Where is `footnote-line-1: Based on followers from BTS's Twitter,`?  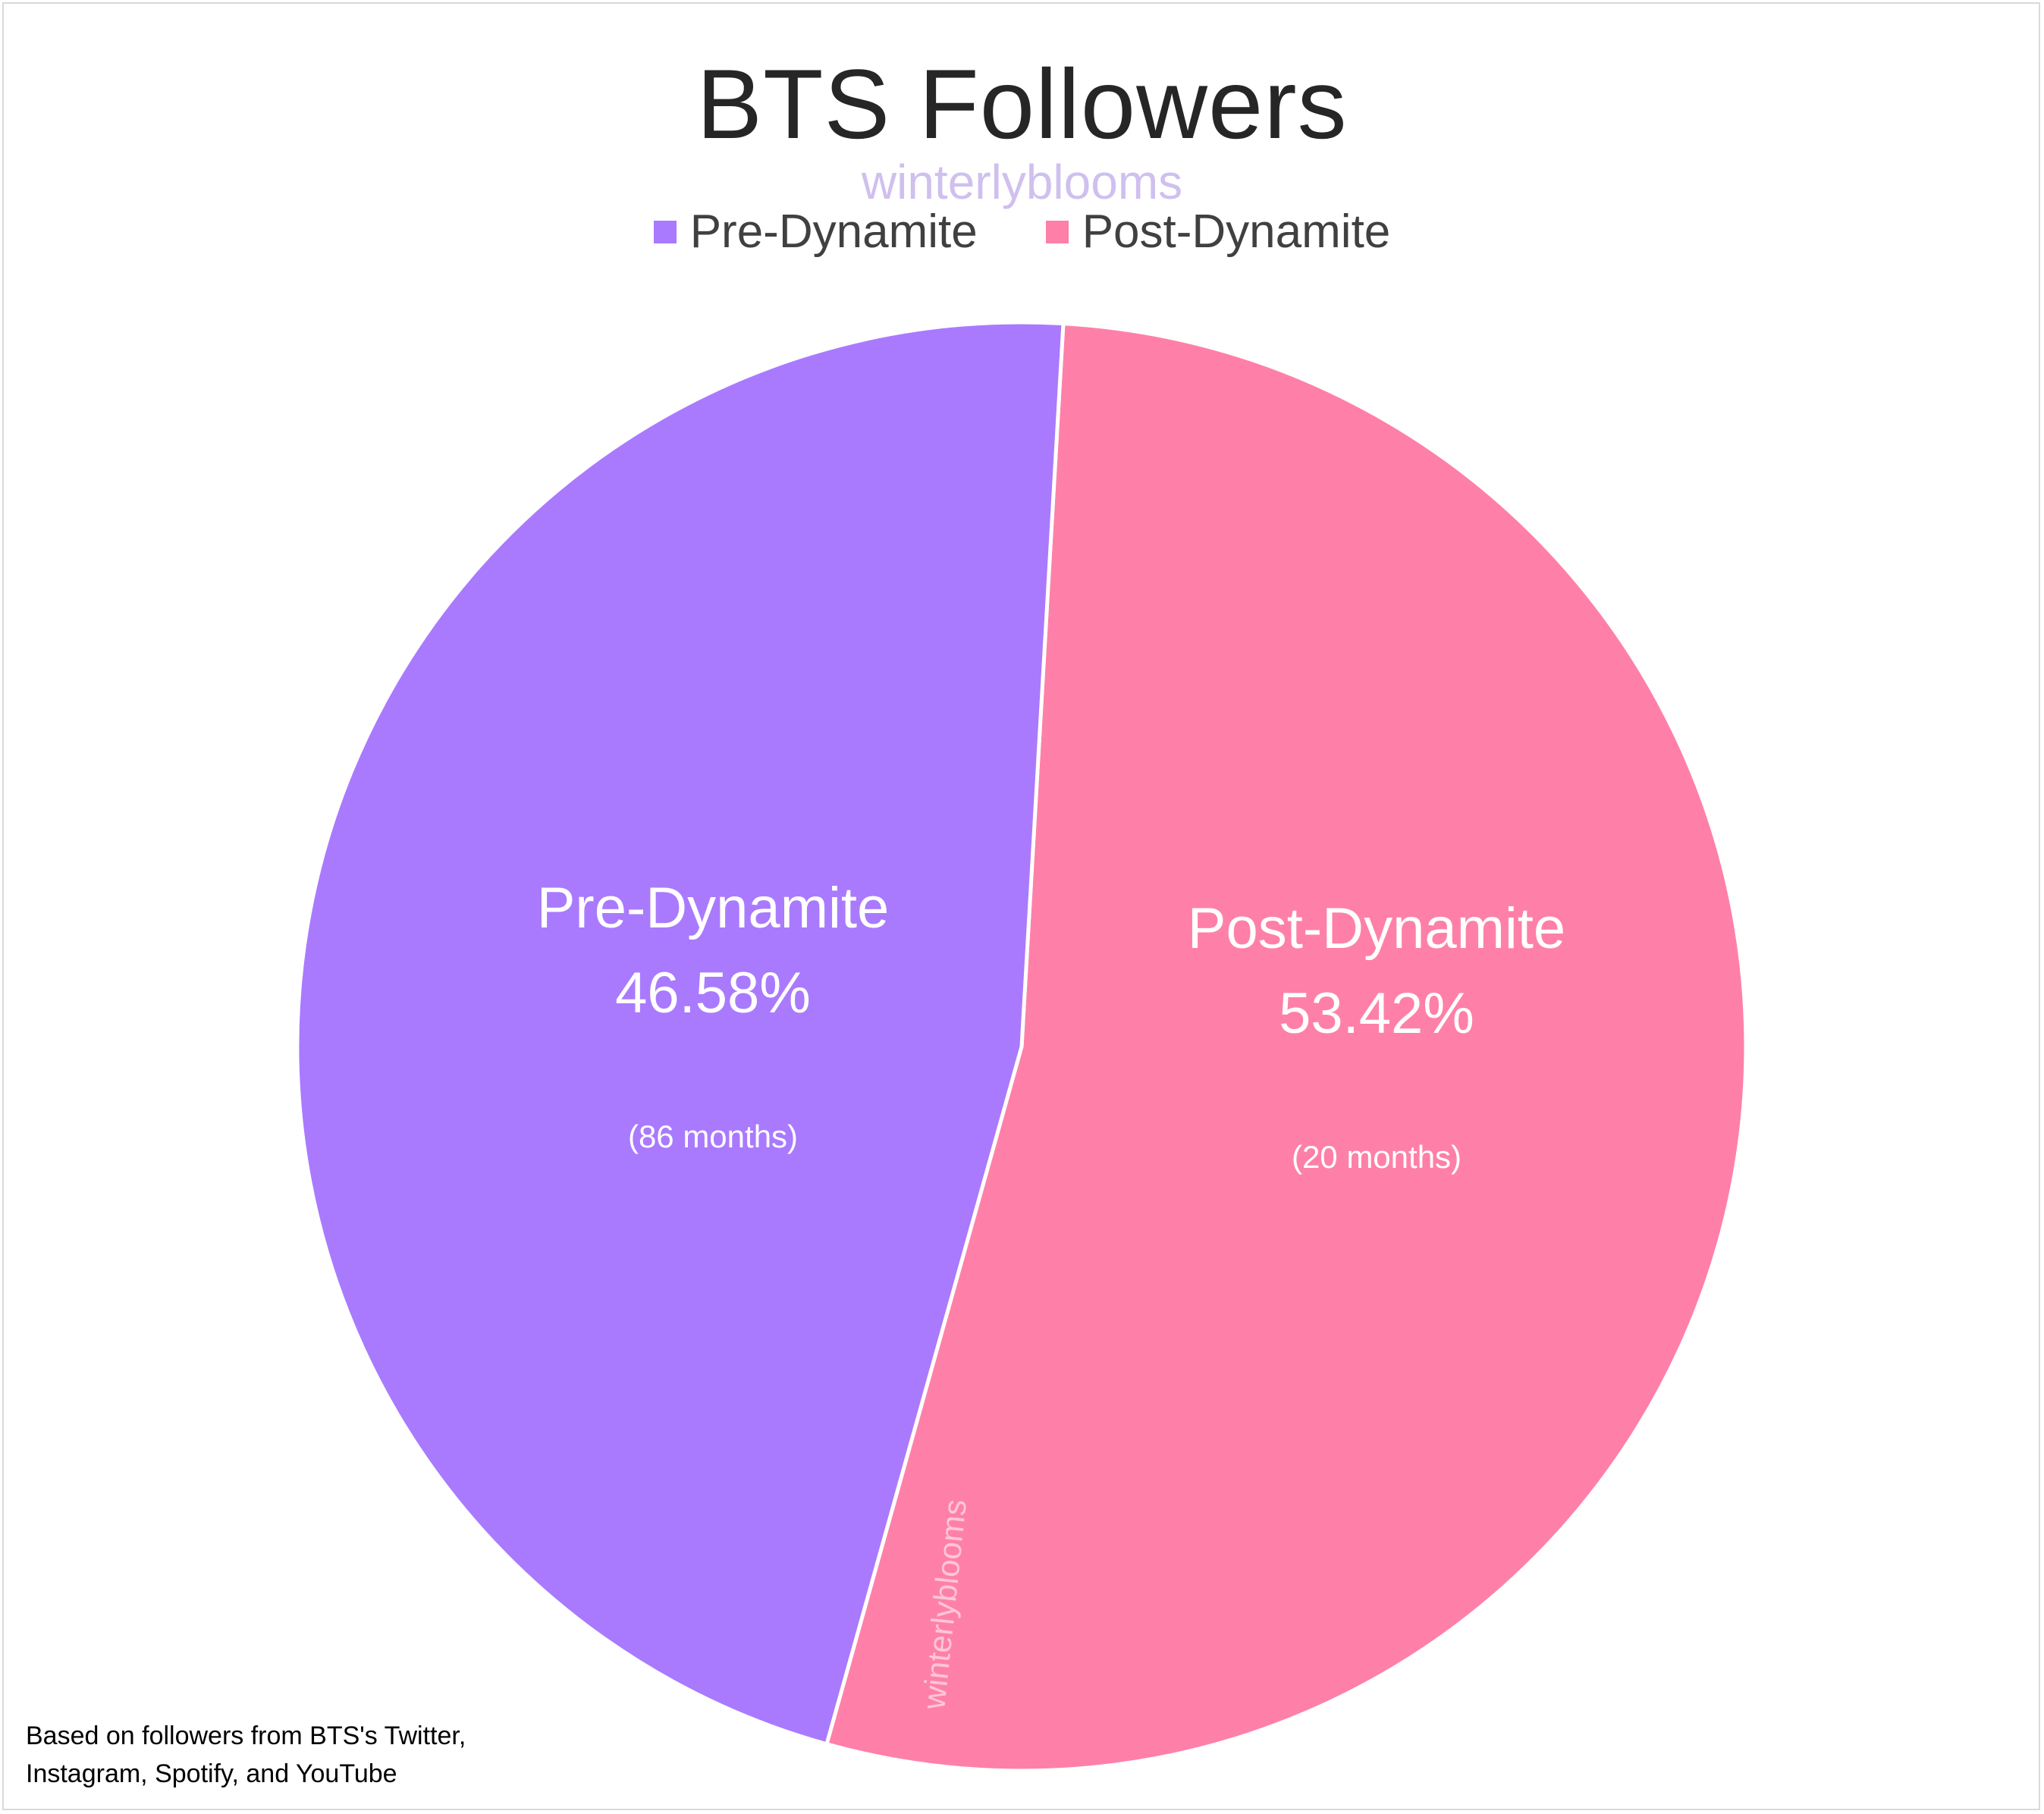 footnote-line-1: Based on followers from BTS's Twitter, is located at coordinates (246, 1735).